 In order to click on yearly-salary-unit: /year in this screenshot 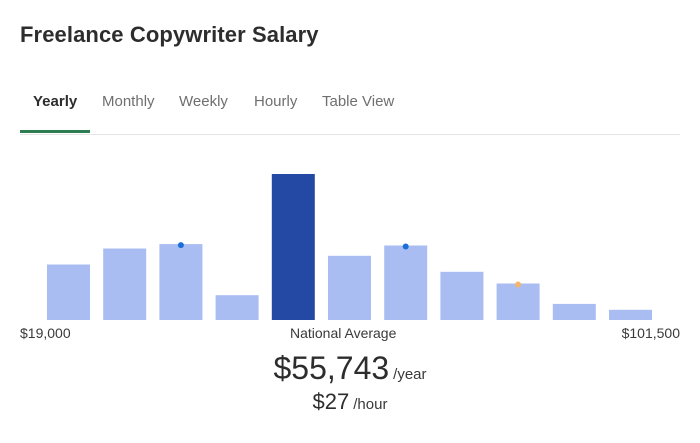, I will do `click(410, 374)`.